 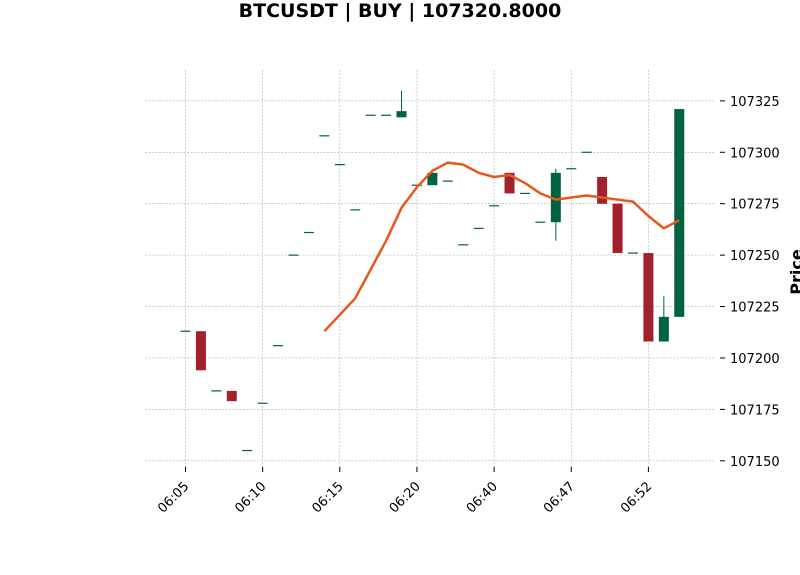 I want to click on y-tick-label: 107150, so click(x=755, y=462).